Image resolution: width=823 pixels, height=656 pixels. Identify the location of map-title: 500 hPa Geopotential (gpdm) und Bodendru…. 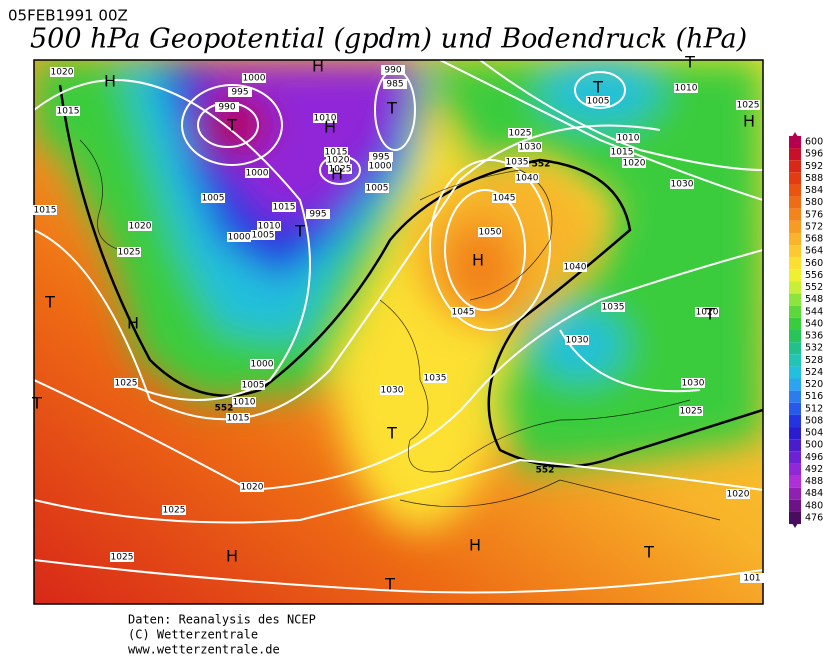
(388, 39).